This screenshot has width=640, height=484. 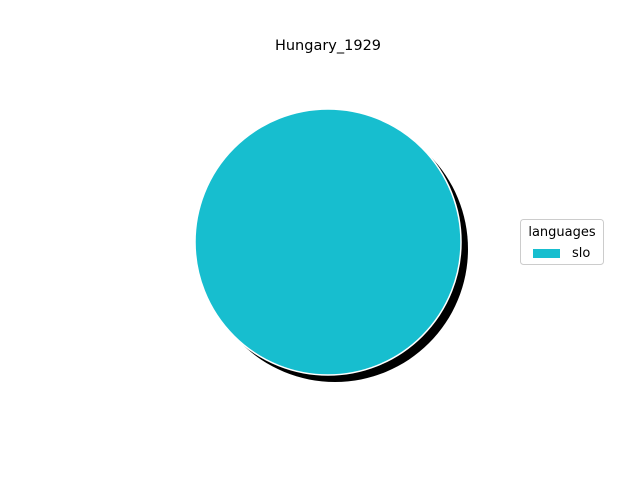 I want to click on chart-title: Hungary_1929, so click(x=328, y=46).